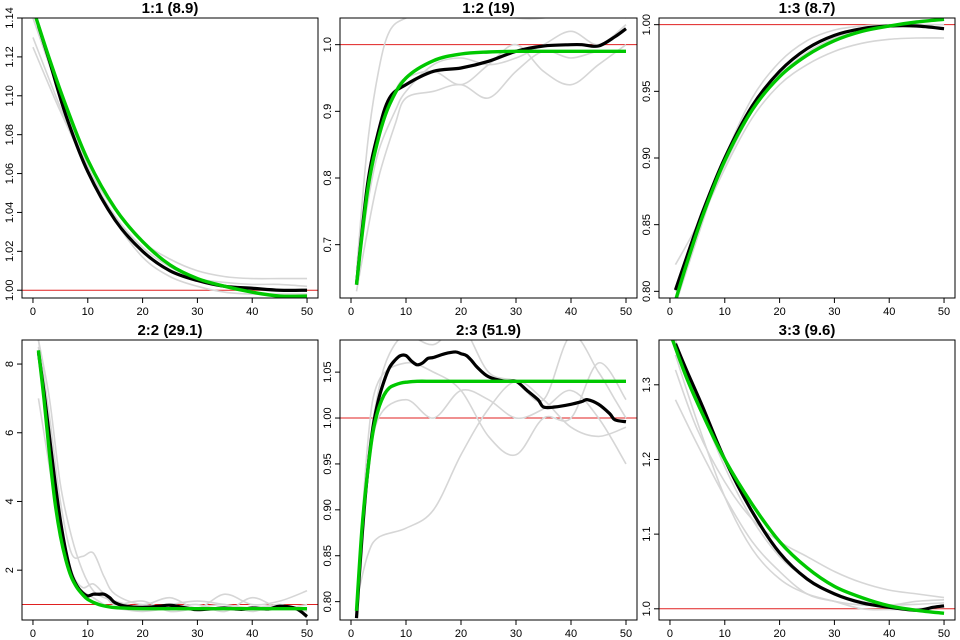 The image size is (960, 640). What do you see at coordinates (328, 177) in the screenshot?
I see `y-tick-label: 0.8` at bounding box center [328, 177].